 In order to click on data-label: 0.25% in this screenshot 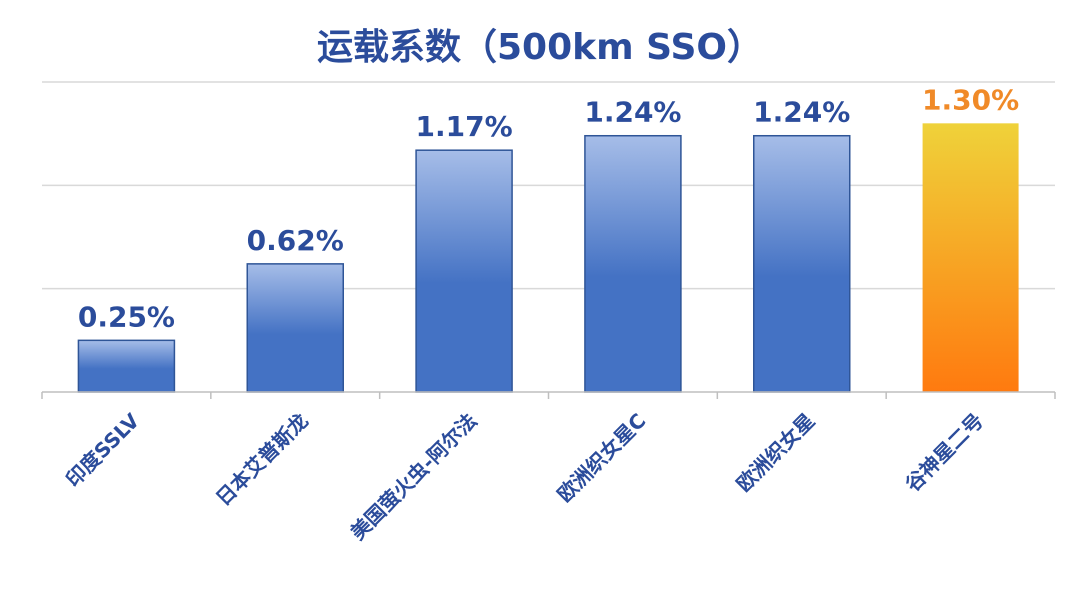, I will do `click(126, 316)`.